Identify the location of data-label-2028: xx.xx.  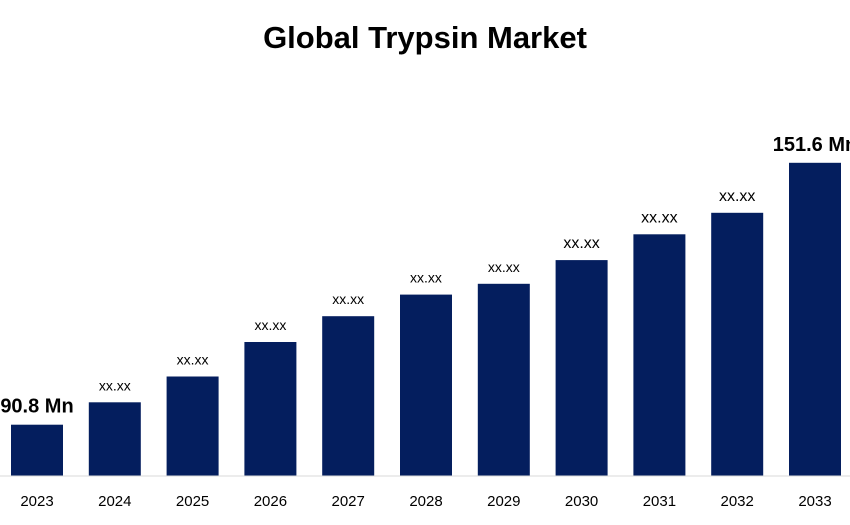
(426, 278).